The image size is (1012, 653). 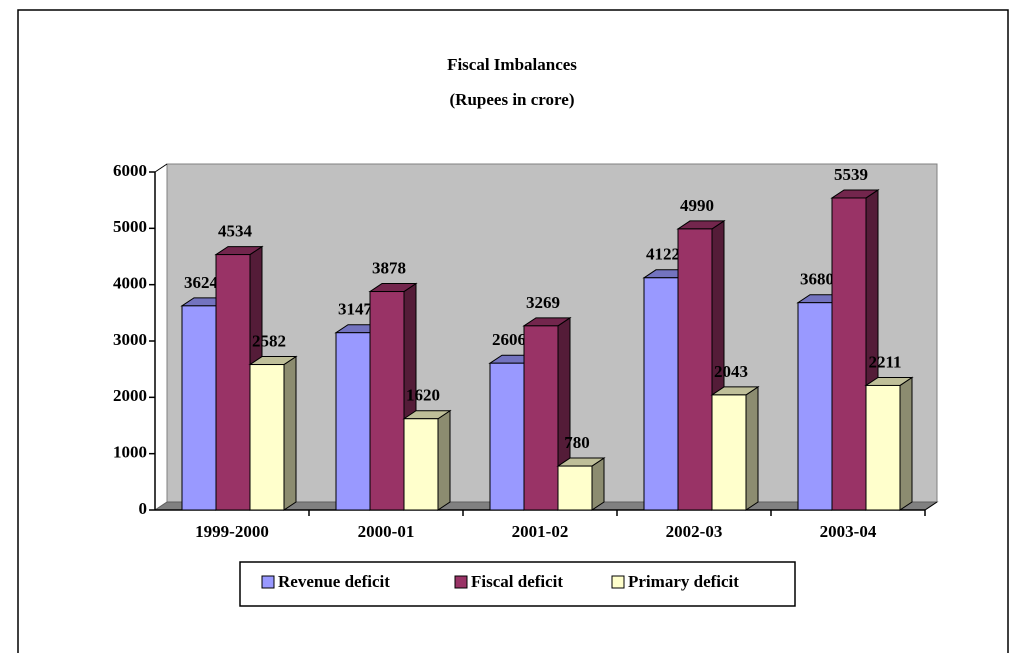 I want to click on y-tick-label: 5000, so click(x=130, y=226).